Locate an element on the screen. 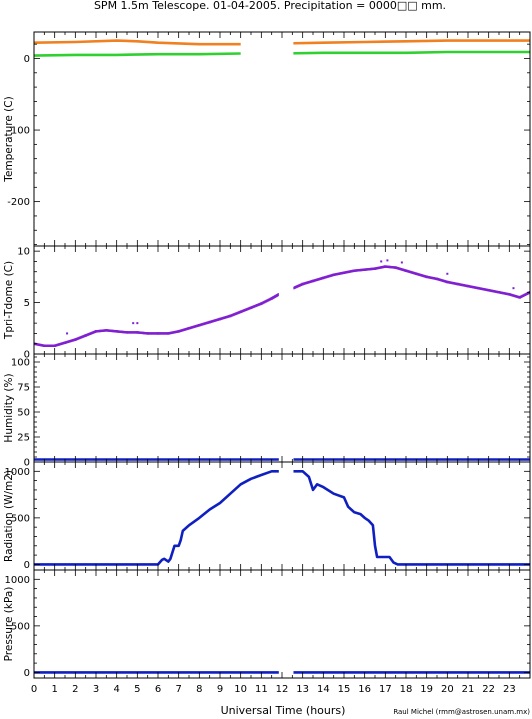  y-axis-label: Temperature (C) is located at coordinates (9, 139).